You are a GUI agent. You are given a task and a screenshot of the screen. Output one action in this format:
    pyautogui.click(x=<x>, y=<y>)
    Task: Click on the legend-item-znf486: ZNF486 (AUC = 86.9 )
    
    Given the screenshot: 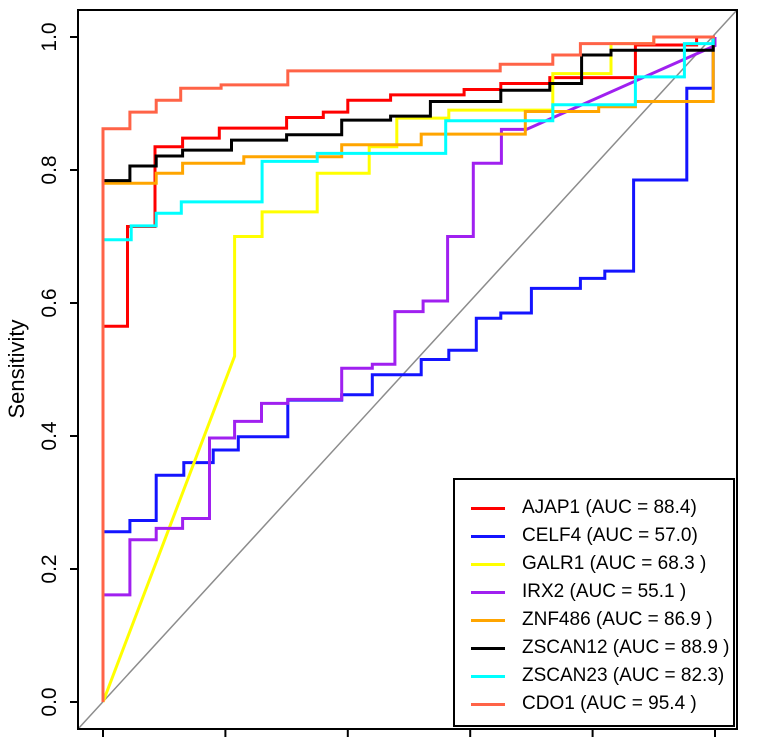 What is the action you would take?
    pyautogui.click(x=602, y=620)
    